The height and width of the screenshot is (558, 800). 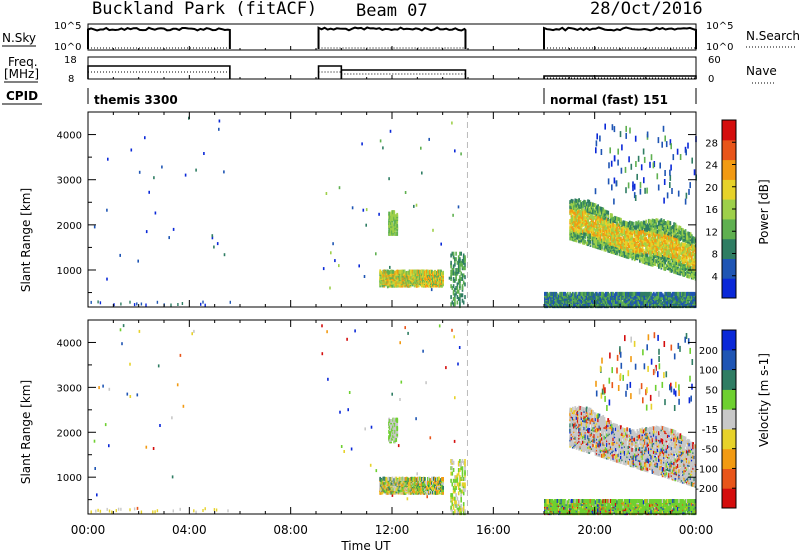 I want to click on cpid-name-0: themis 3300, so click(x=136, y=100).